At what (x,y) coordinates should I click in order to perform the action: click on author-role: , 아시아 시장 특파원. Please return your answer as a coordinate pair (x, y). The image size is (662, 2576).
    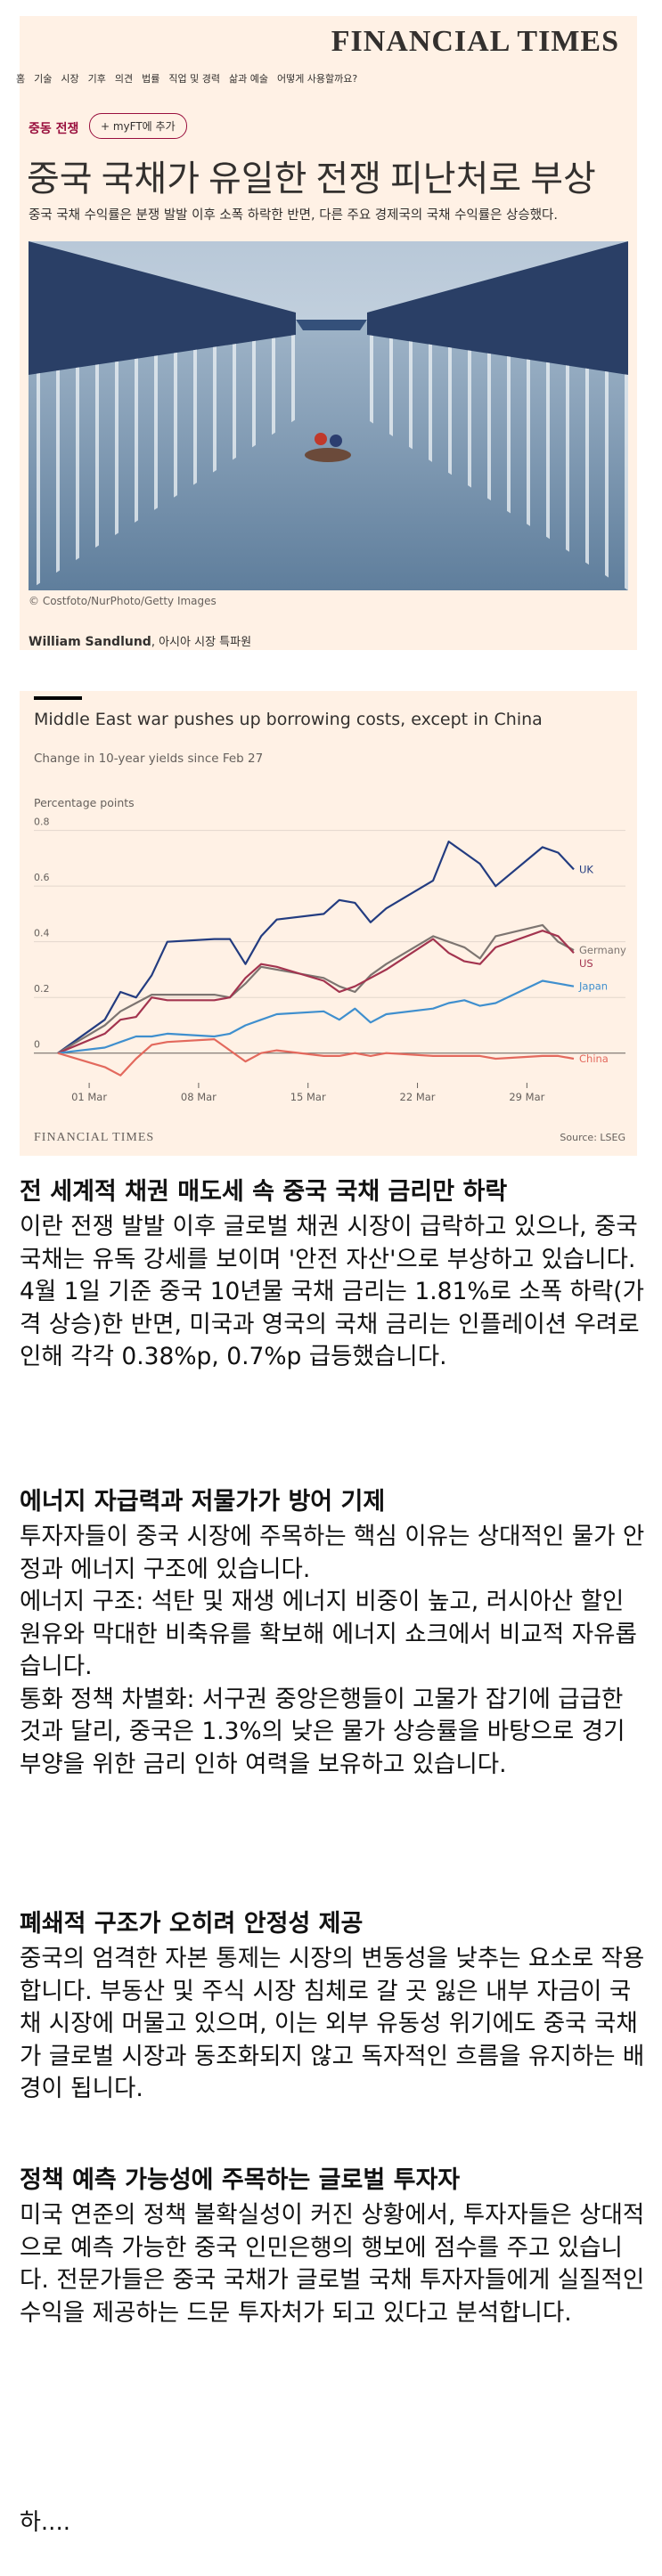
    Looking at the image, I should click on (201, 642).